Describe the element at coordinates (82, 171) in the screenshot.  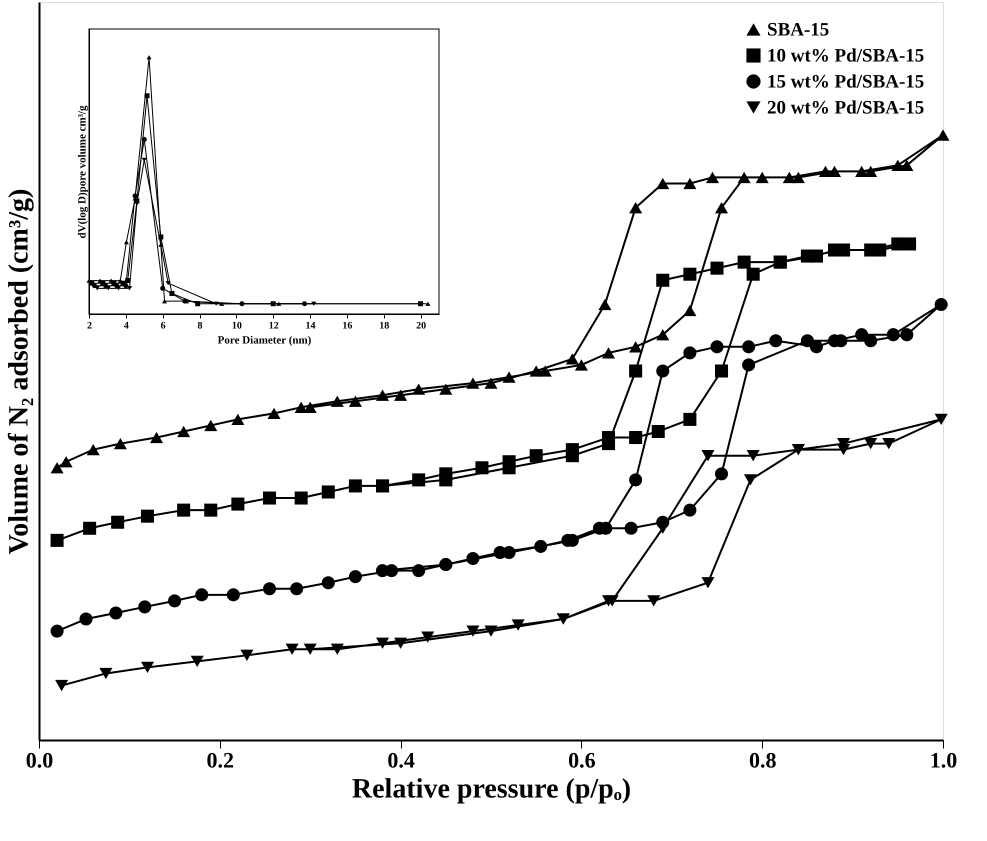
I see `y-axis-title: dV(log D)pore volume cm³/g` at that location.